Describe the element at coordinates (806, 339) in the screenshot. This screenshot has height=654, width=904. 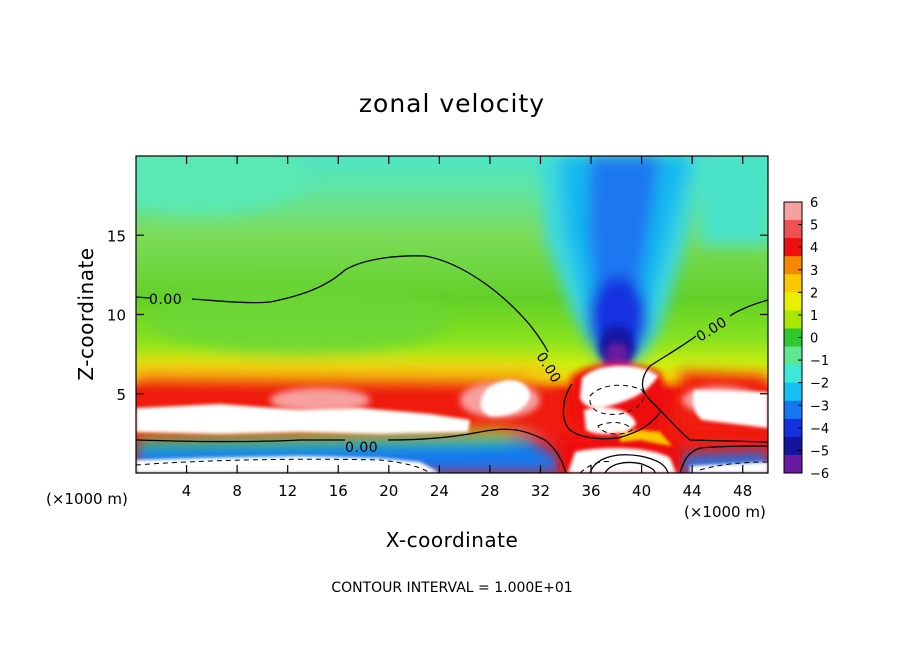
I see `colorbar: 6 5 4 3 2 1 0 −1 −2 −3 −4 −5 −6` at that location.